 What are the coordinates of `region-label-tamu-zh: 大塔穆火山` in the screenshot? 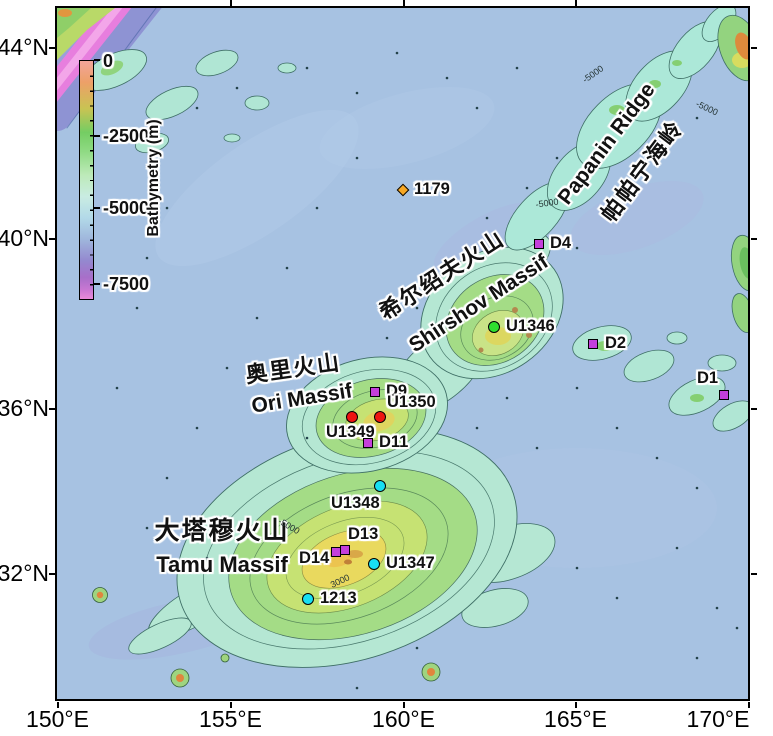 It's located at (222, 531).